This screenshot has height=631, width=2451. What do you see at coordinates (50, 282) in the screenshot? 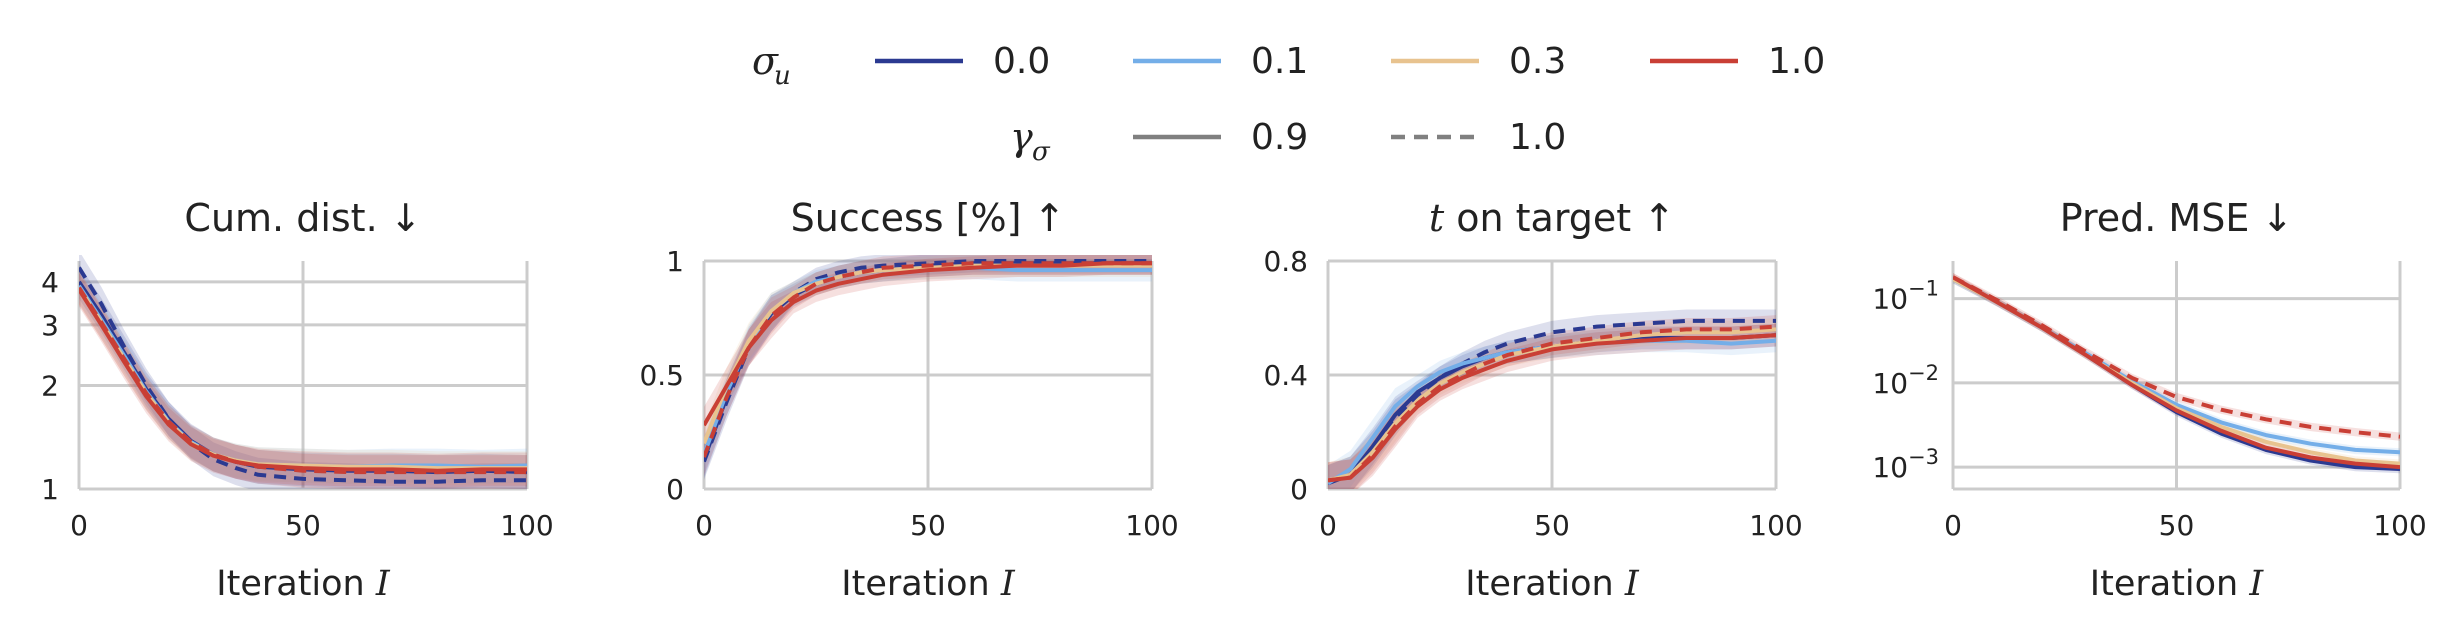
I see `y-tick-label: 4` at bounding box center [50, 282].